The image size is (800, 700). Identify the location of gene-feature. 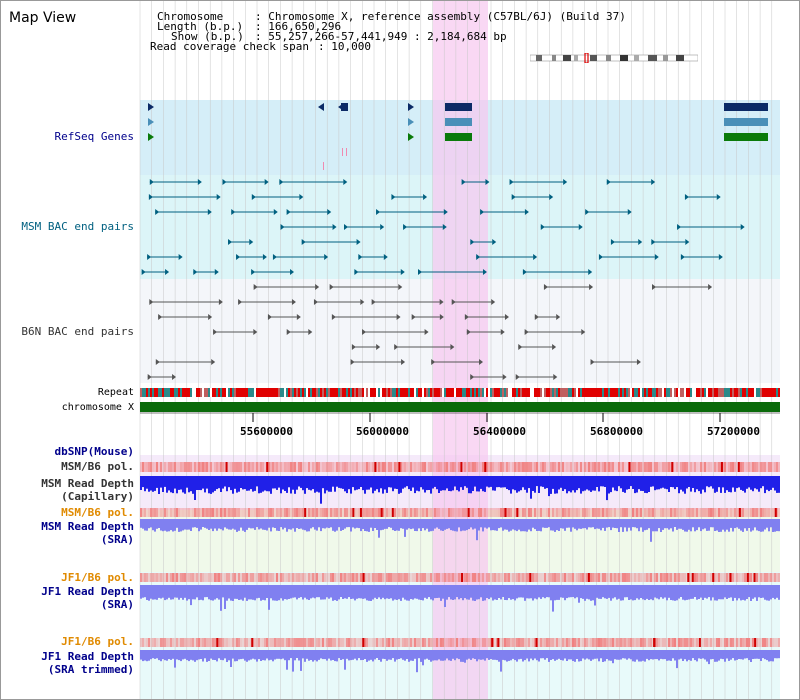
(458, 122).